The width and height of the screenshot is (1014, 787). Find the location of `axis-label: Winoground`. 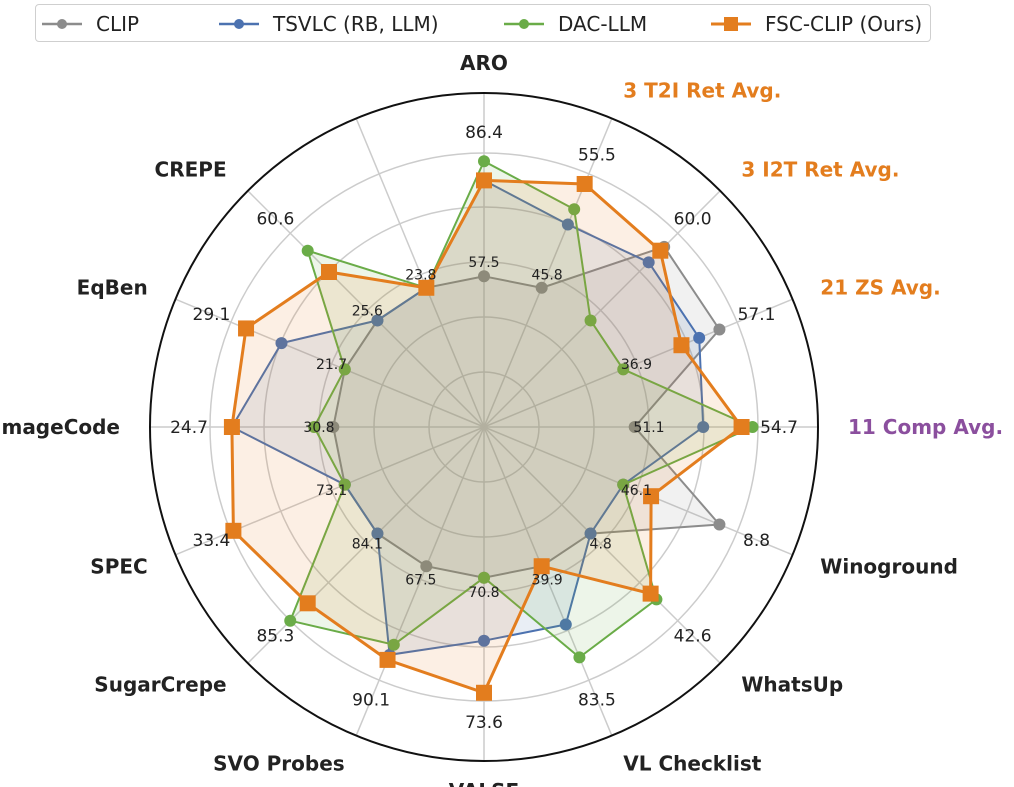

axis-label: Winoground is located at coordinates (889, 566).